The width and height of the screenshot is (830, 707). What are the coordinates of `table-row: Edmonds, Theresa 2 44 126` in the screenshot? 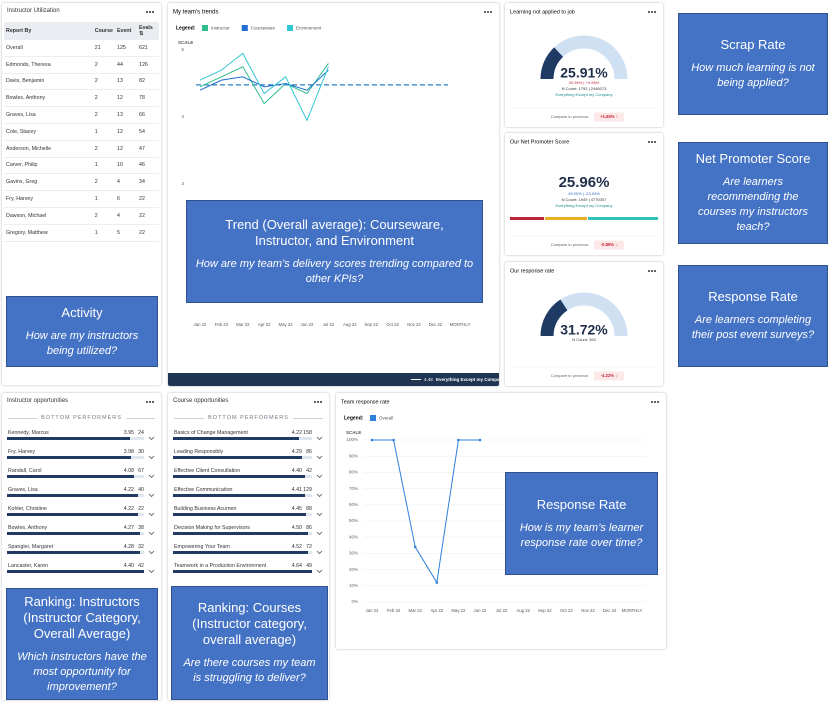 It's located at (81, 65).